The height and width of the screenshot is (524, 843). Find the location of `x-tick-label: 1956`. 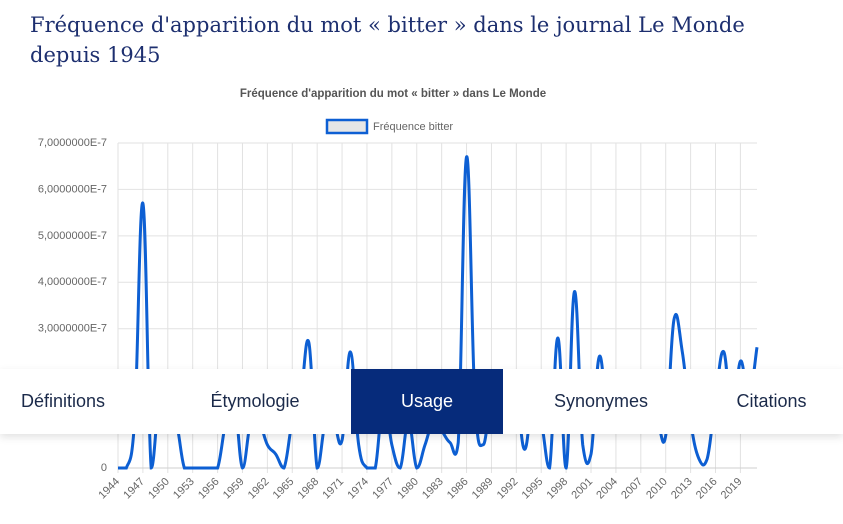

x-tick-label: 1956 is located at coordinates (209, 489).